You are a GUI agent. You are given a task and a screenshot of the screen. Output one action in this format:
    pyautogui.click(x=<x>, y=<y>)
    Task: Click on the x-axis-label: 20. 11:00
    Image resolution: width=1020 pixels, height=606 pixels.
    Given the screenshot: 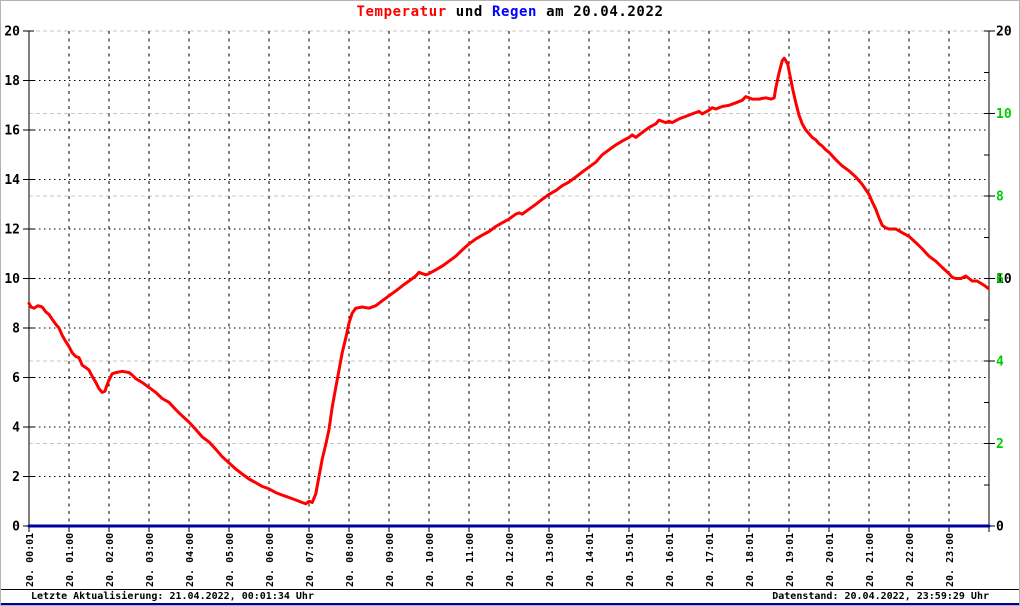 What is the action you would take?
    pyautogui.click(x=470, y=560)
    